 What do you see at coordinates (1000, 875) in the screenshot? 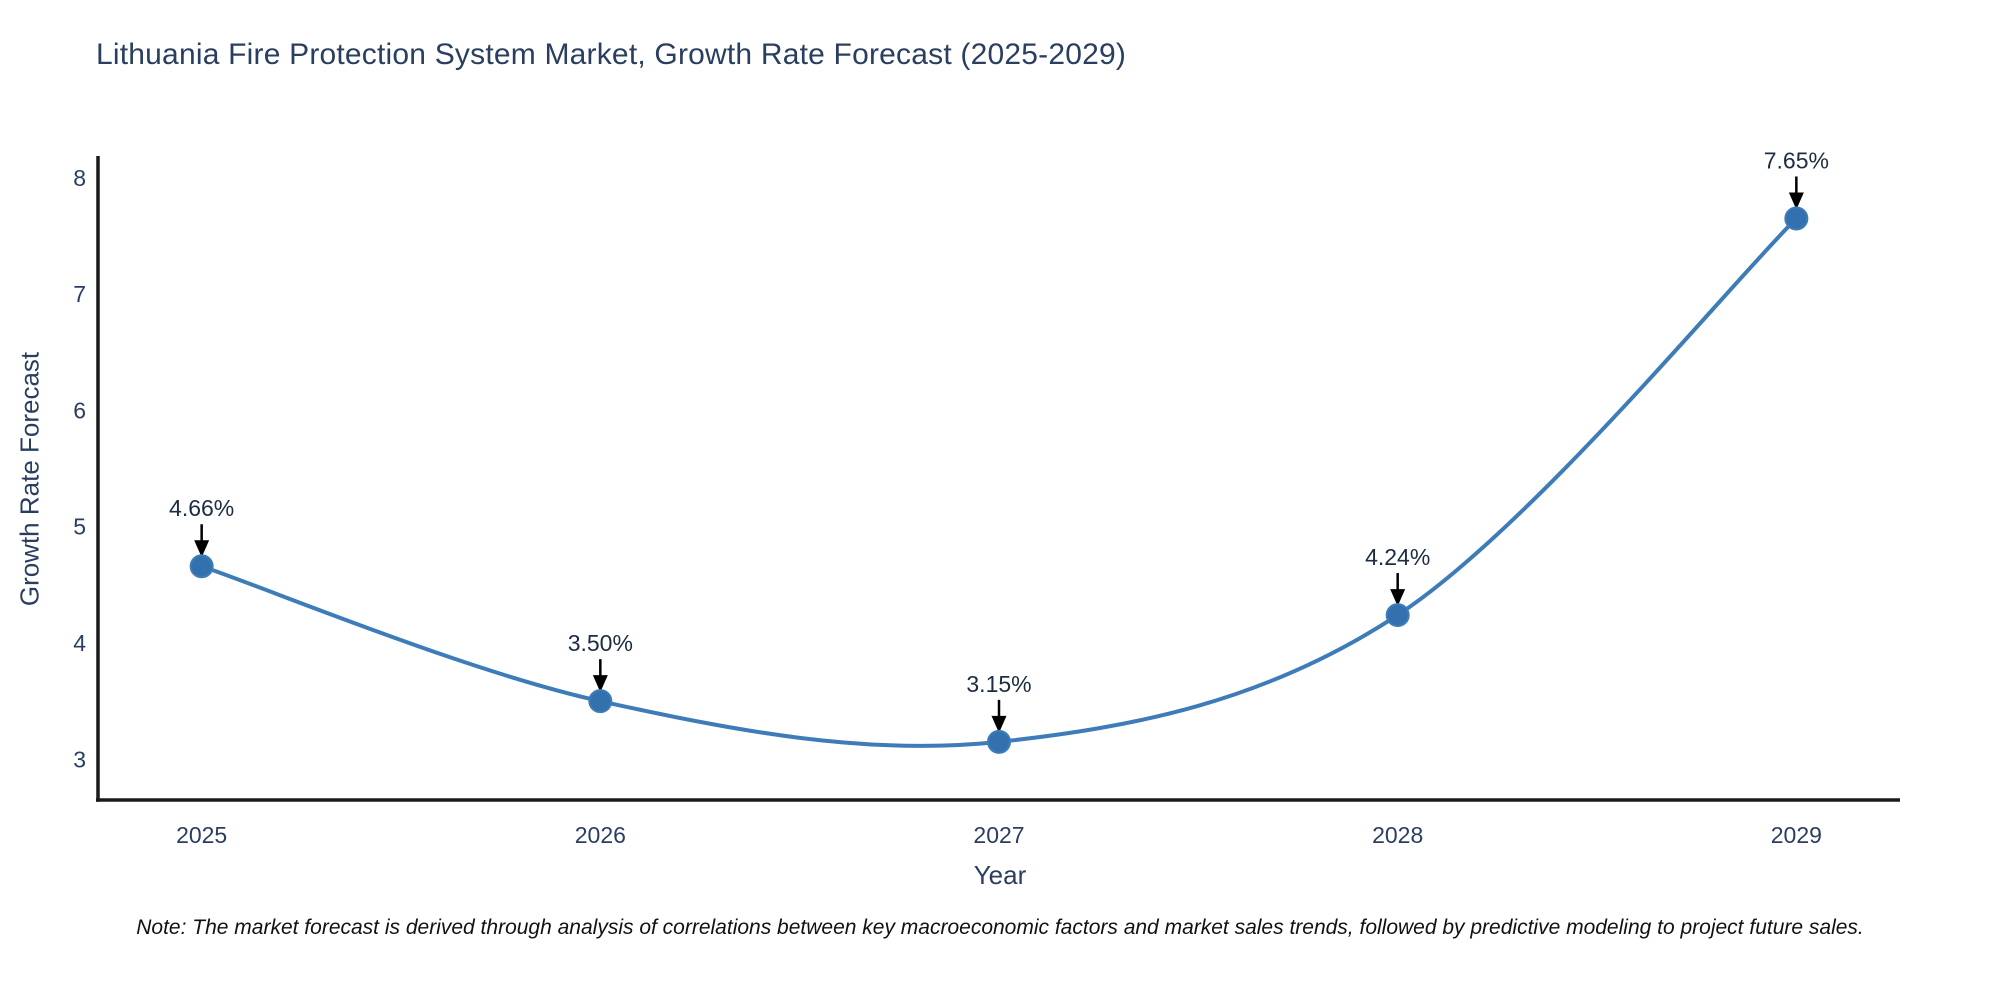
I see `x-axis-title: Year` at bounding box center [1000, 875].